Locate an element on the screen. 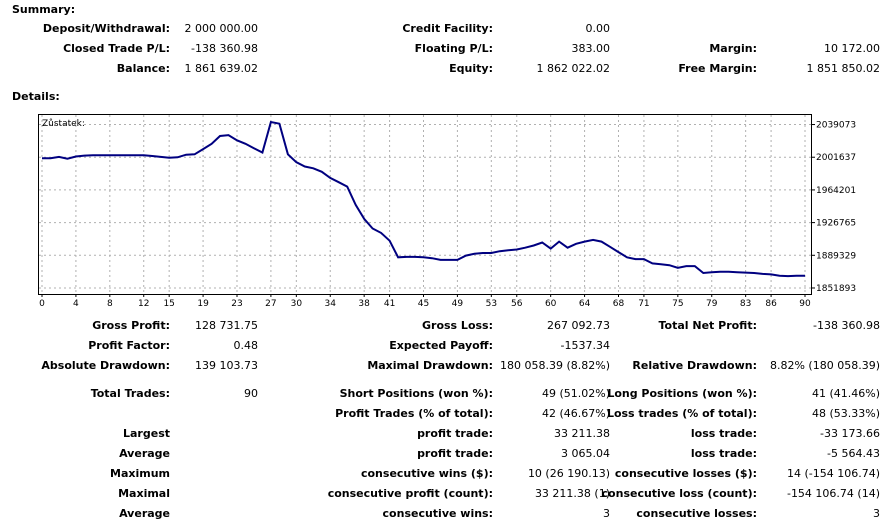 This screenshot has width=888, height=525. deposit-value: 2 000 000.00 is located at coordinates (221, 28).